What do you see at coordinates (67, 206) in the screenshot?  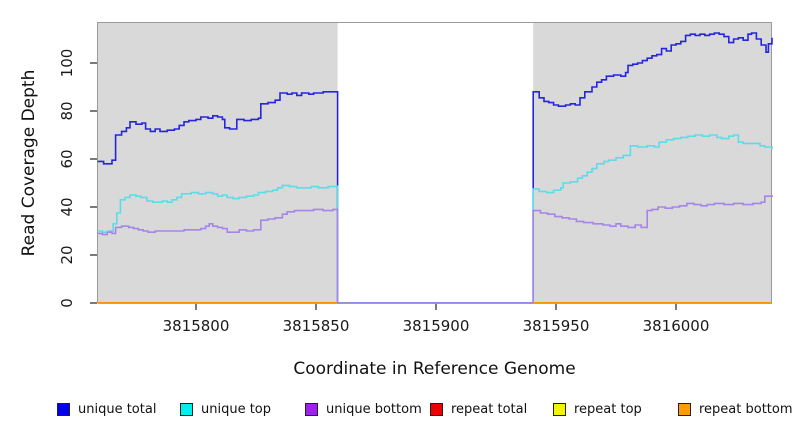 I see `y-tick-label: 40` at bounding box center [67, 206].